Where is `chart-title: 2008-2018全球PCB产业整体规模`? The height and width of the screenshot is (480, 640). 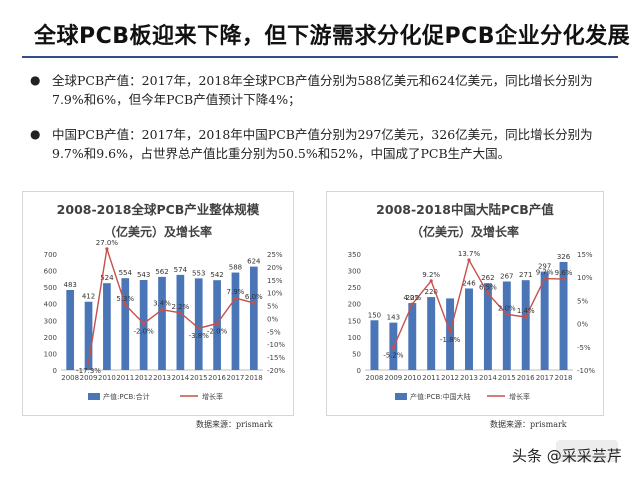 chart-title: 2008-2018全球PCB产业整体规模 is located at coordinates (158, 209).